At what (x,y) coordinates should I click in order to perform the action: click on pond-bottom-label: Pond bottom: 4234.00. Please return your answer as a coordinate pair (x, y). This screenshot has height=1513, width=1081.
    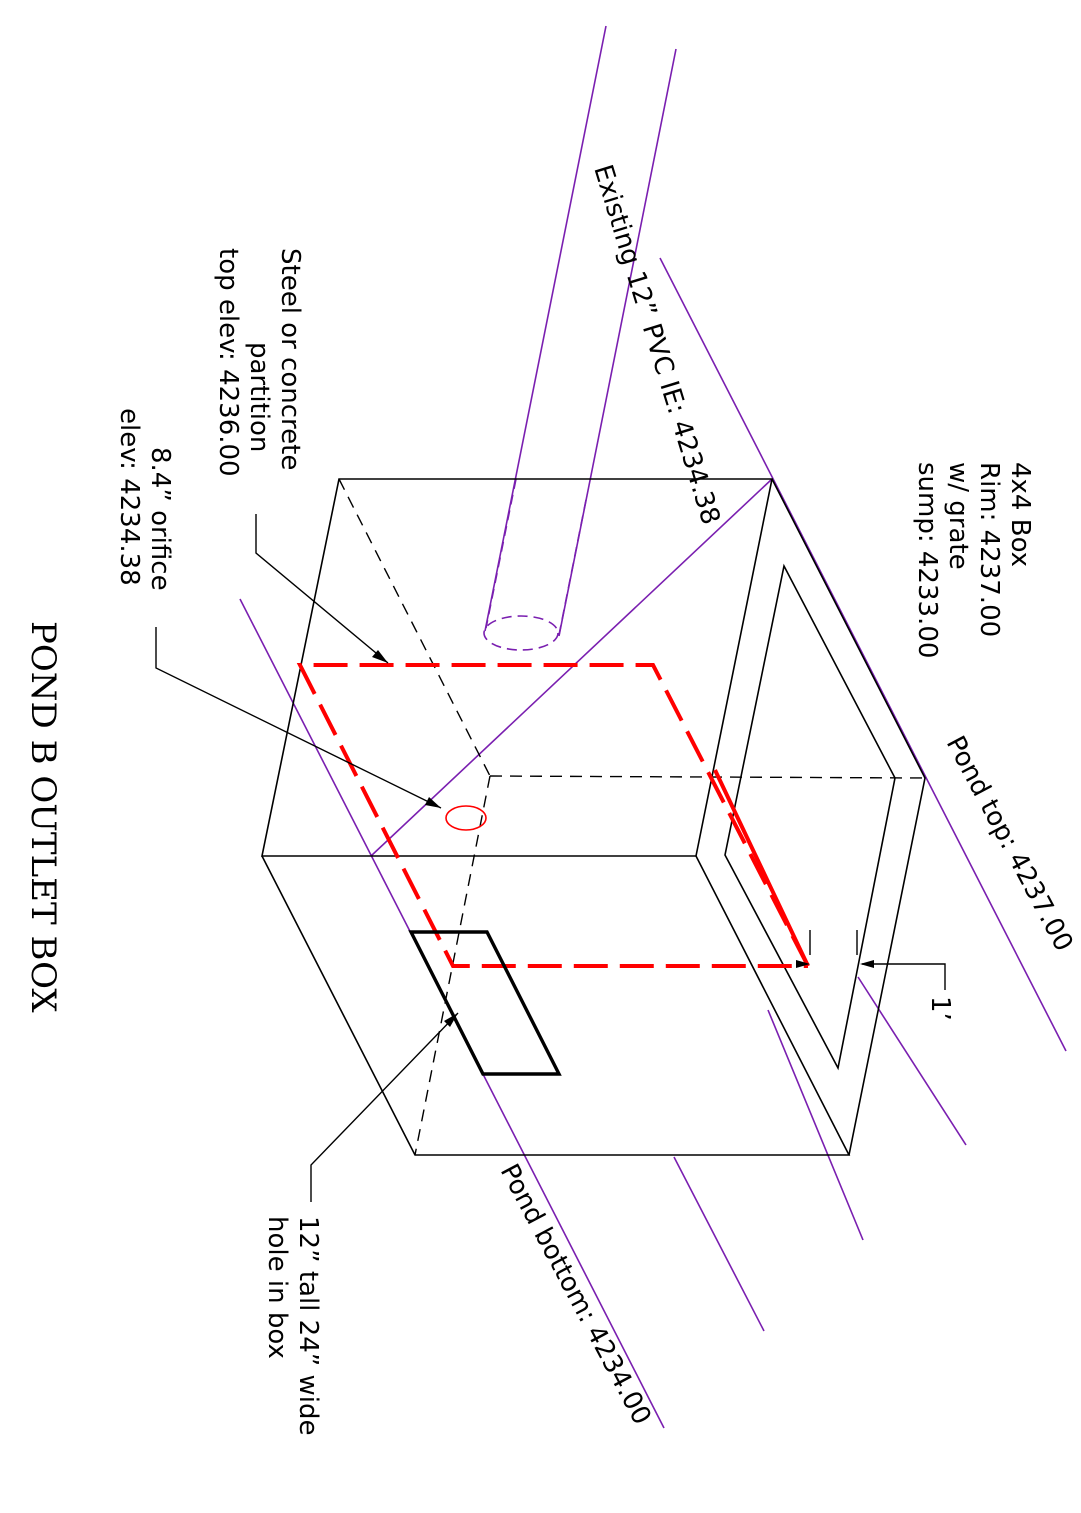
    Looking at the image, I should click on (575, 1294).